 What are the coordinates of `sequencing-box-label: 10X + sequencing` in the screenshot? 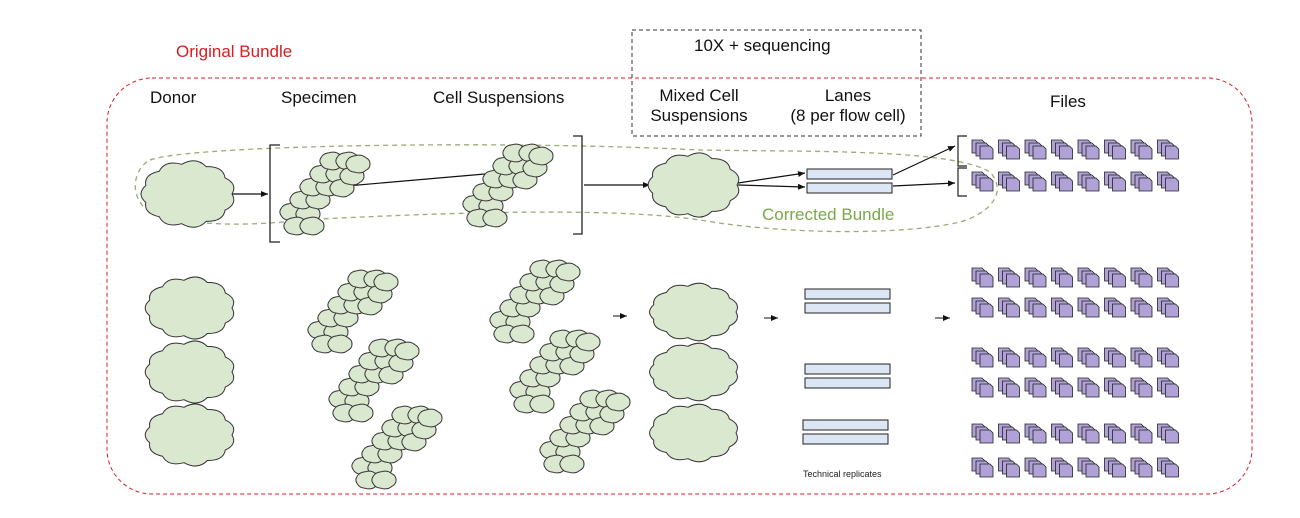 It's located at (762, 45).